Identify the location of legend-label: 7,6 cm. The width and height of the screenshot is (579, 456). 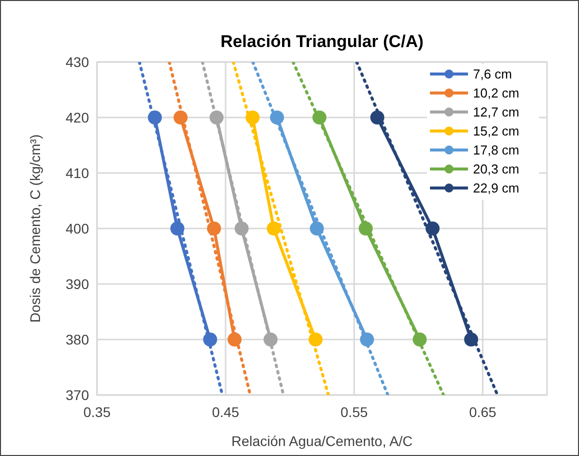
(492, 74).